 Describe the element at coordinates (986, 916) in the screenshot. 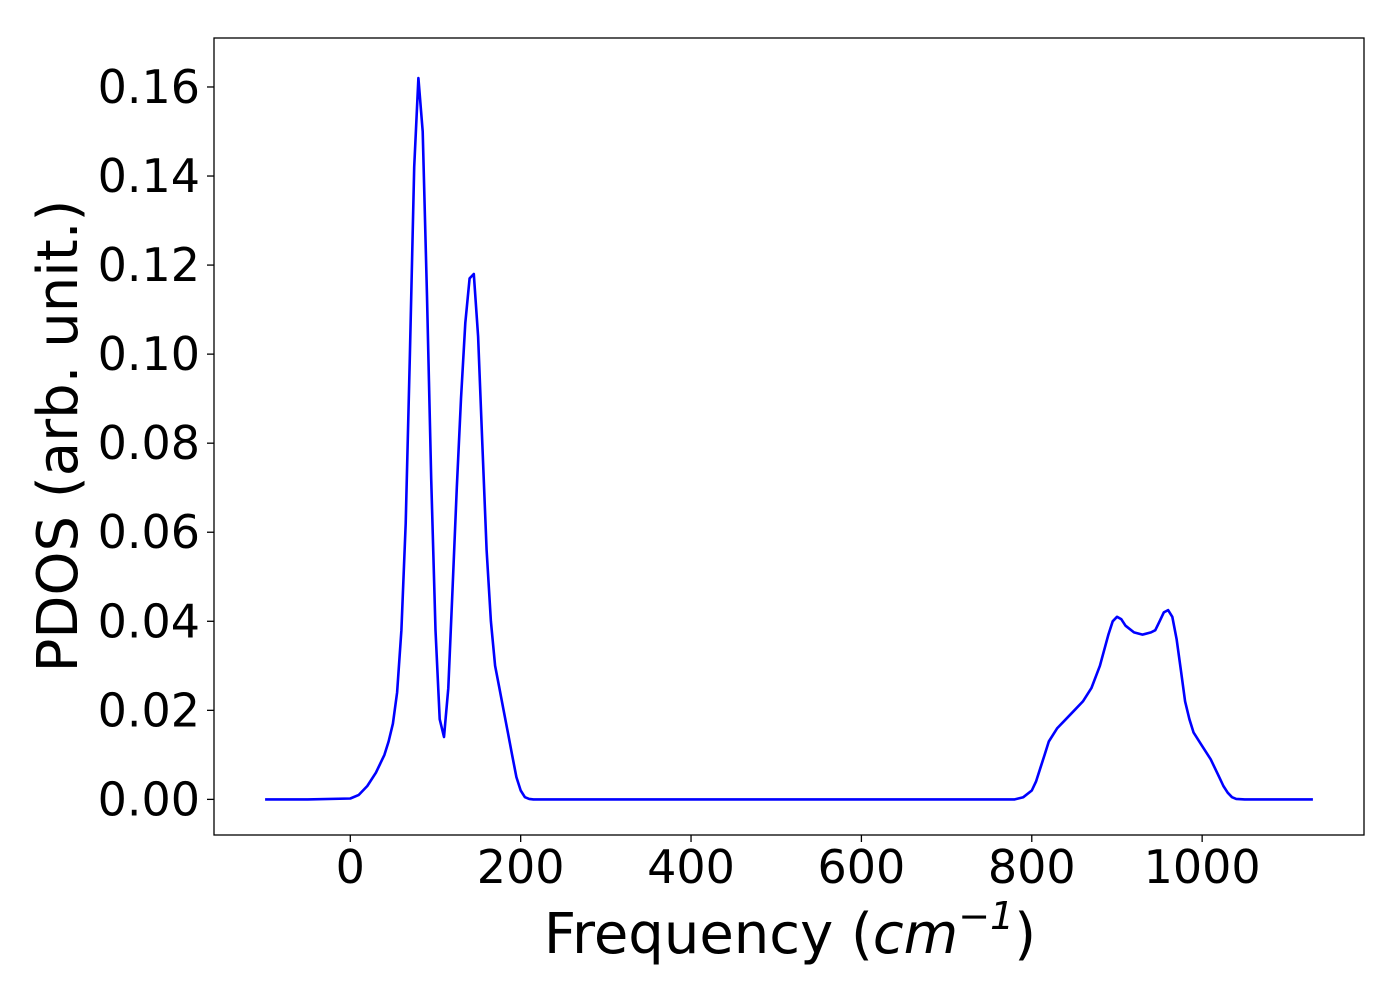

I see `x-axis-label-exponent: −1` at that location.